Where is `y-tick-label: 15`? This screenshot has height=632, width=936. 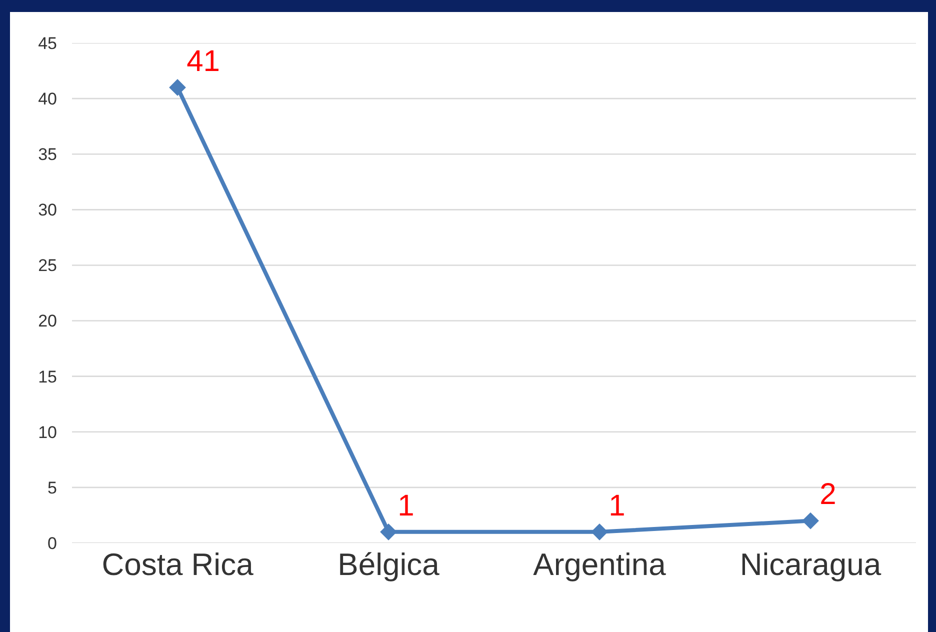
y-tick-label: 15 is located at coordinates (47, 376).